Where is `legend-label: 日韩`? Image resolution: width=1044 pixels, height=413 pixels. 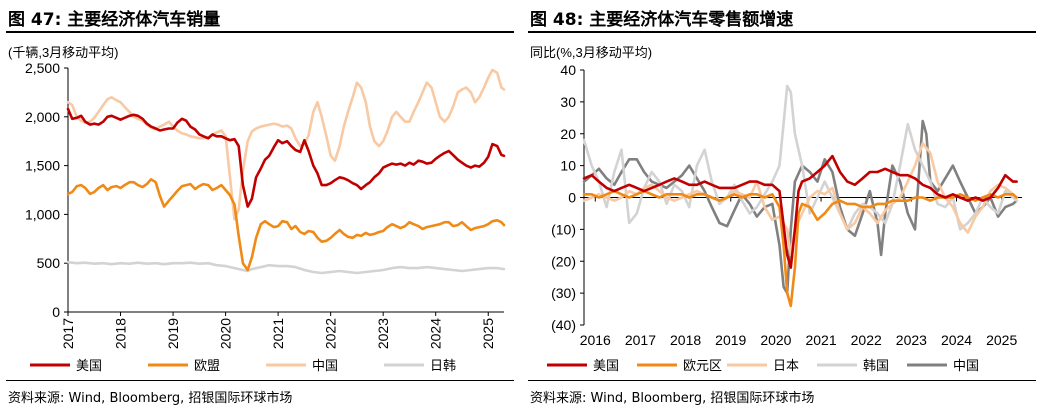
legend-label: 日韩 is located at coordinates (443, 365).